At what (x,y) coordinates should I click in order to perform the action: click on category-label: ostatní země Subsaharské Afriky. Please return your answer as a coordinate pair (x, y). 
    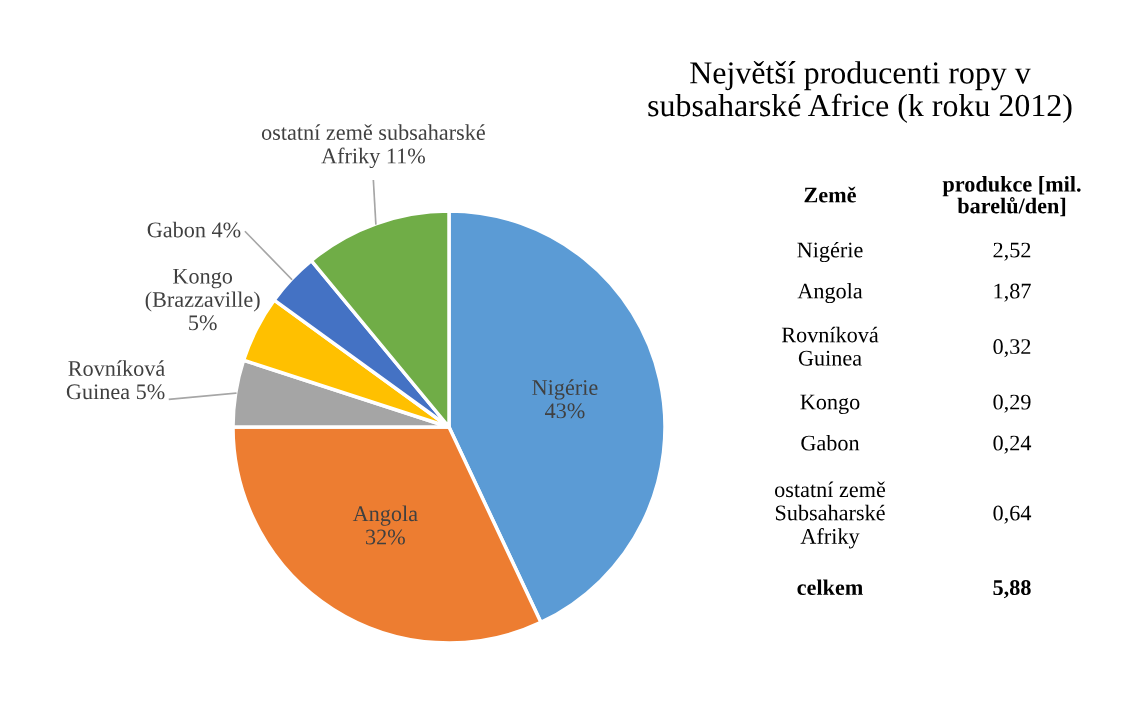
    Looking at the image, I should click on (830, 515).